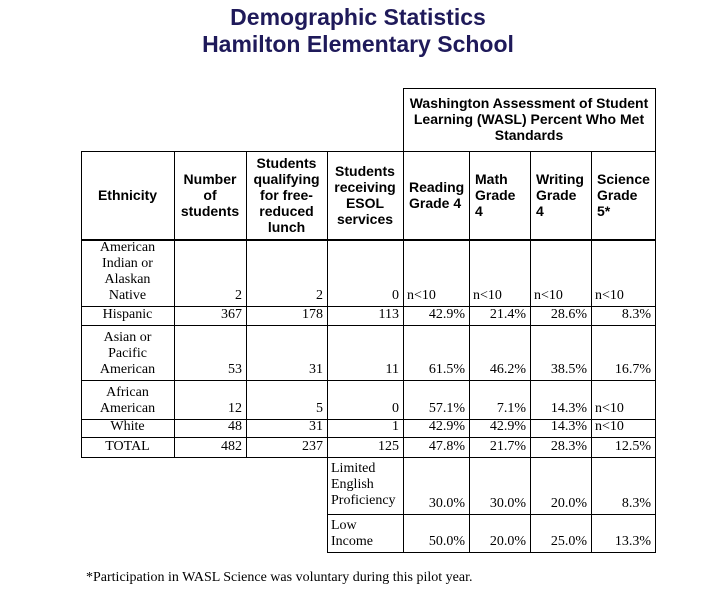 This screenshot has width=716, height=612. I want to click on col-header-ethnicity: Ethnicity, so click(127, 195).